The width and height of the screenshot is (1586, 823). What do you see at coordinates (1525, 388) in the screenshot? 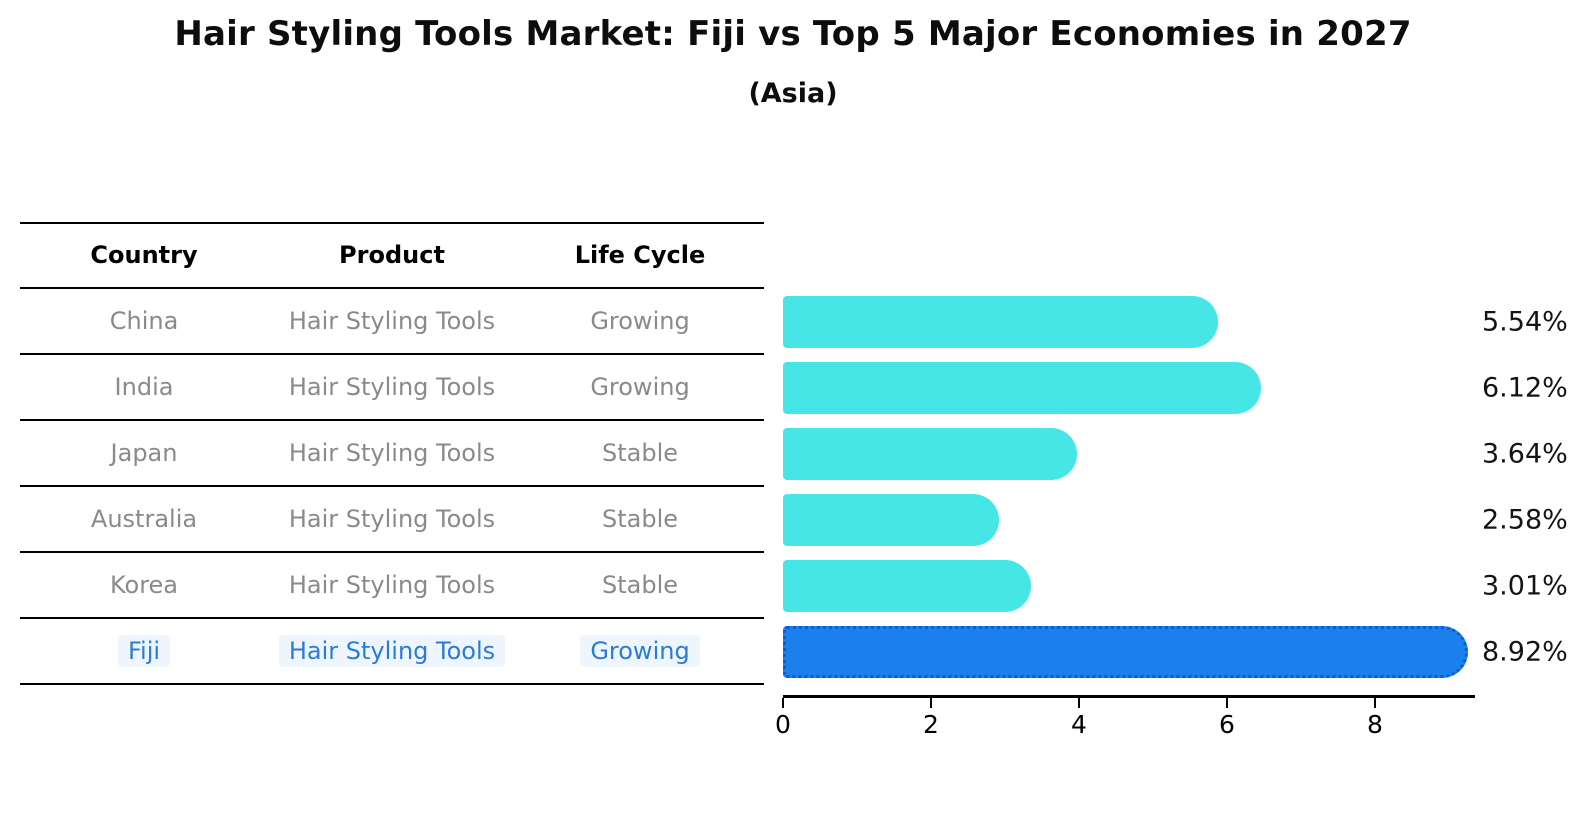
I see `value-label-india: 6.12%` at bounding box center [1525, 388].